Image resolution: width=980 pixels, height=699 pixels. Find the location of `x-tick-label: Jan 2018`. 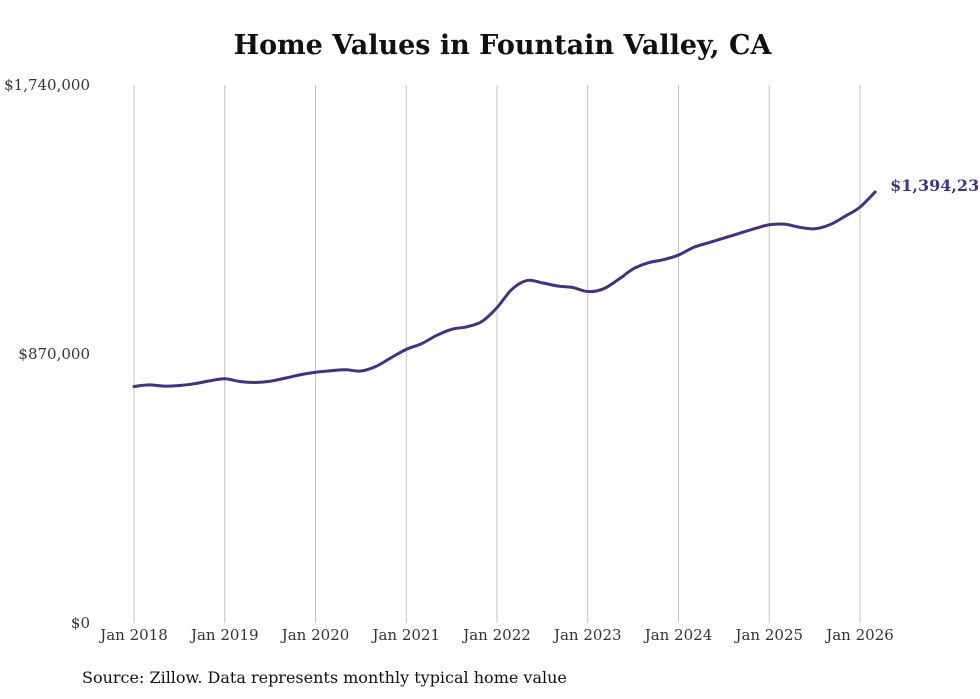

x-tick-label: Jan 2018 is located at coordinates (133, 635).